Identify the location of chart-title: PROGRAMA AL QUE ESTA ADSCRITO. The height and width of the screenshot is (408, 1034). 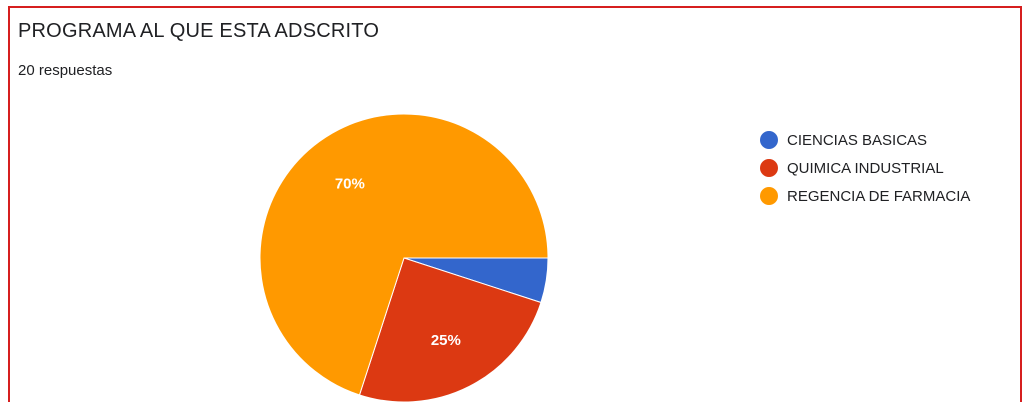
(199, 31).